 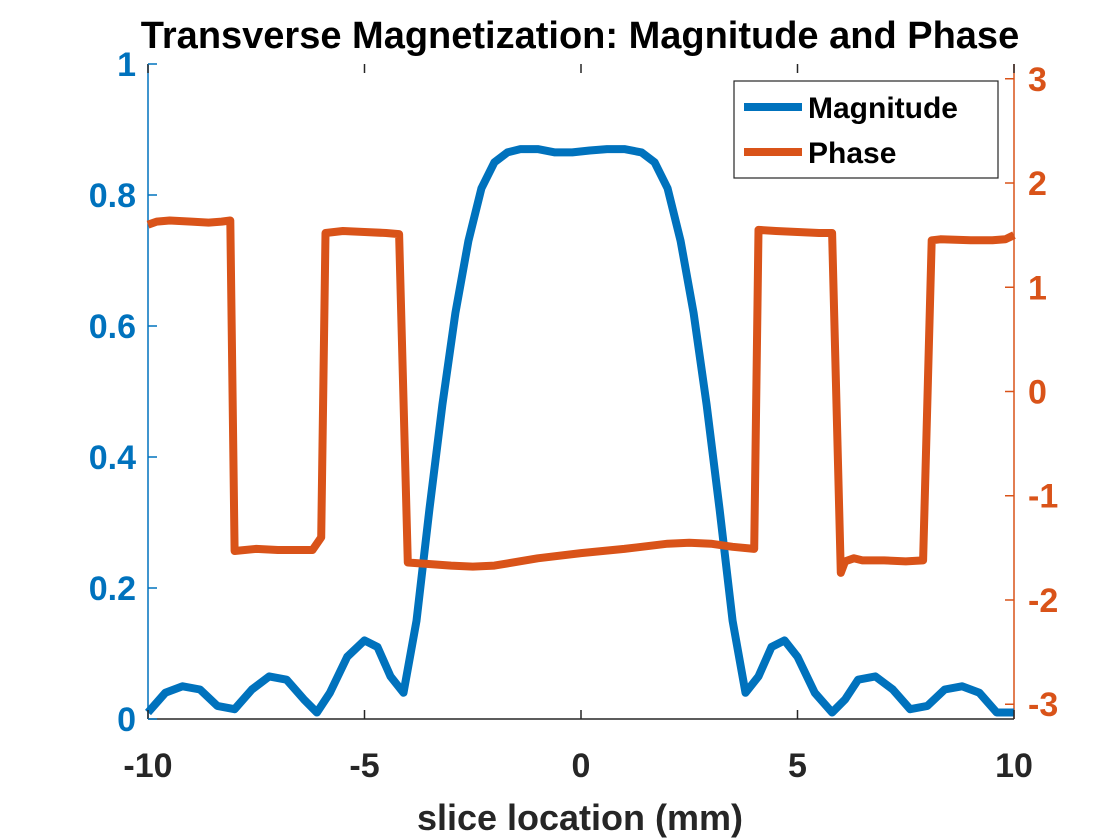 What do you see at coordinates (1043, 497) in the screenshot?
I see `y-right-tick-label: -1` at bounding box center [1043, 497].